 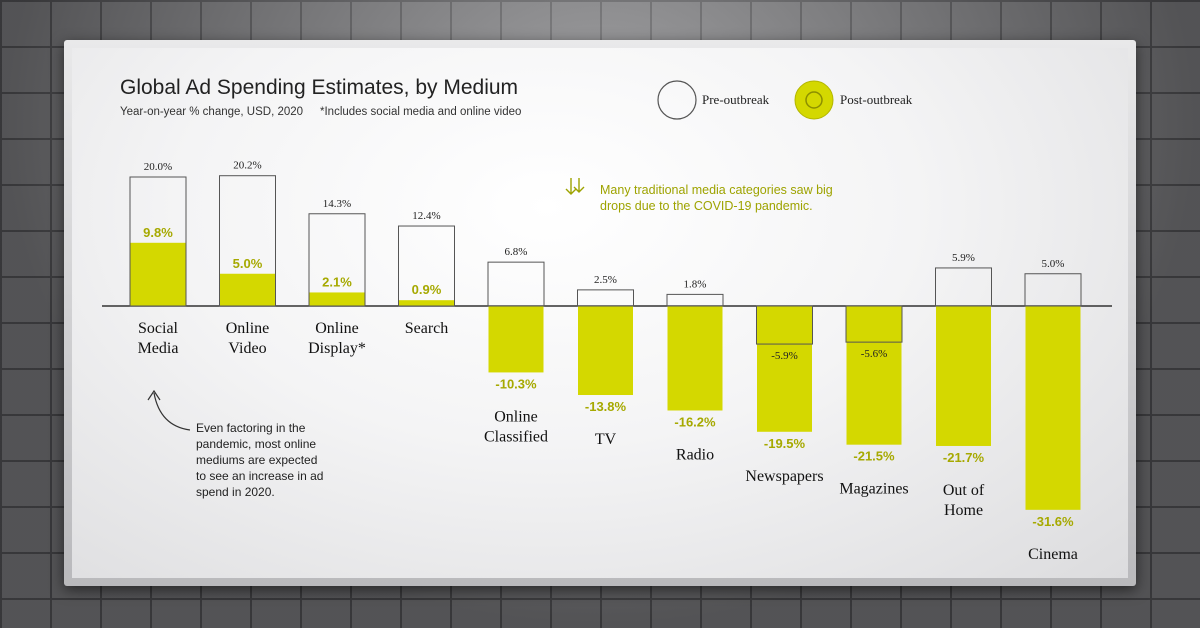 What do you see at coordinates (337, 281) in the screenshot?
I see `post-outbreak-value-label: 2.1%` at bounding box center [337, 281].